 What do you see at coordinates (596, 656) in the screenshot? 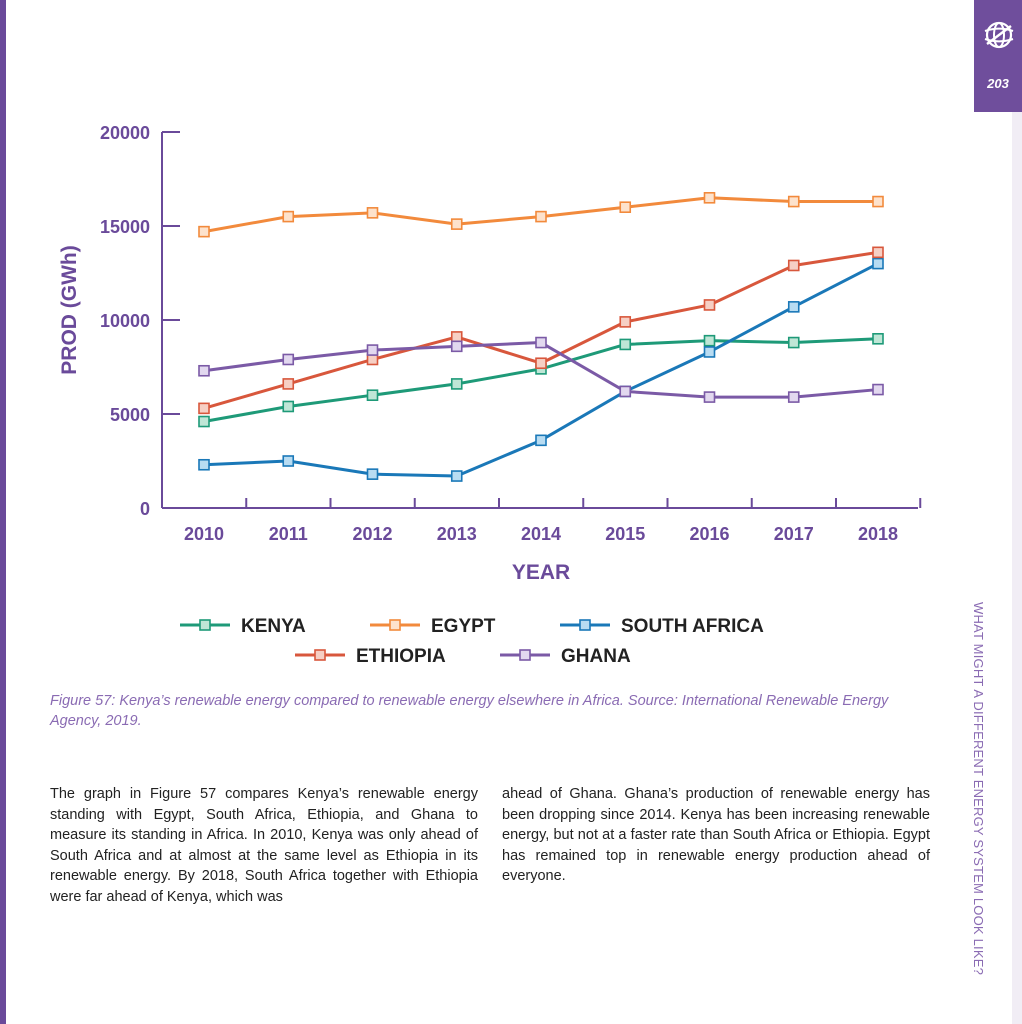
I see `legend-label-ghana: GHANA` at bounding box center [596, 656].